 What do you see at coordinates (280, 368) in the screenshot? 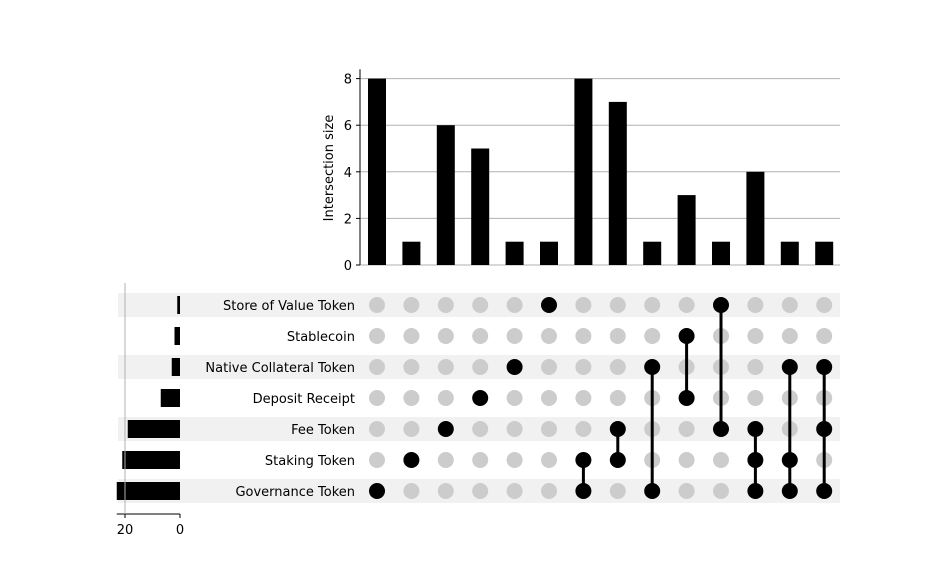
I see `set-label: Native Collateral Token` at bounding box center [280, 368].